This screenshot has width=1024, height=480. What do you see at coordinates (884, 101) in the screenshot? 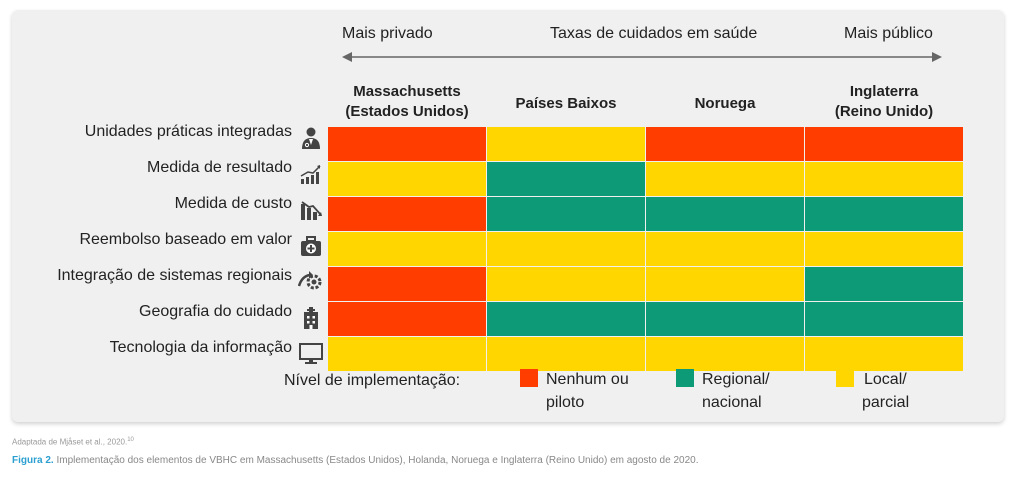
I see `column-header-inglaterra: Inglaterra (Reino Unido)` at bounding box center [884, 101].